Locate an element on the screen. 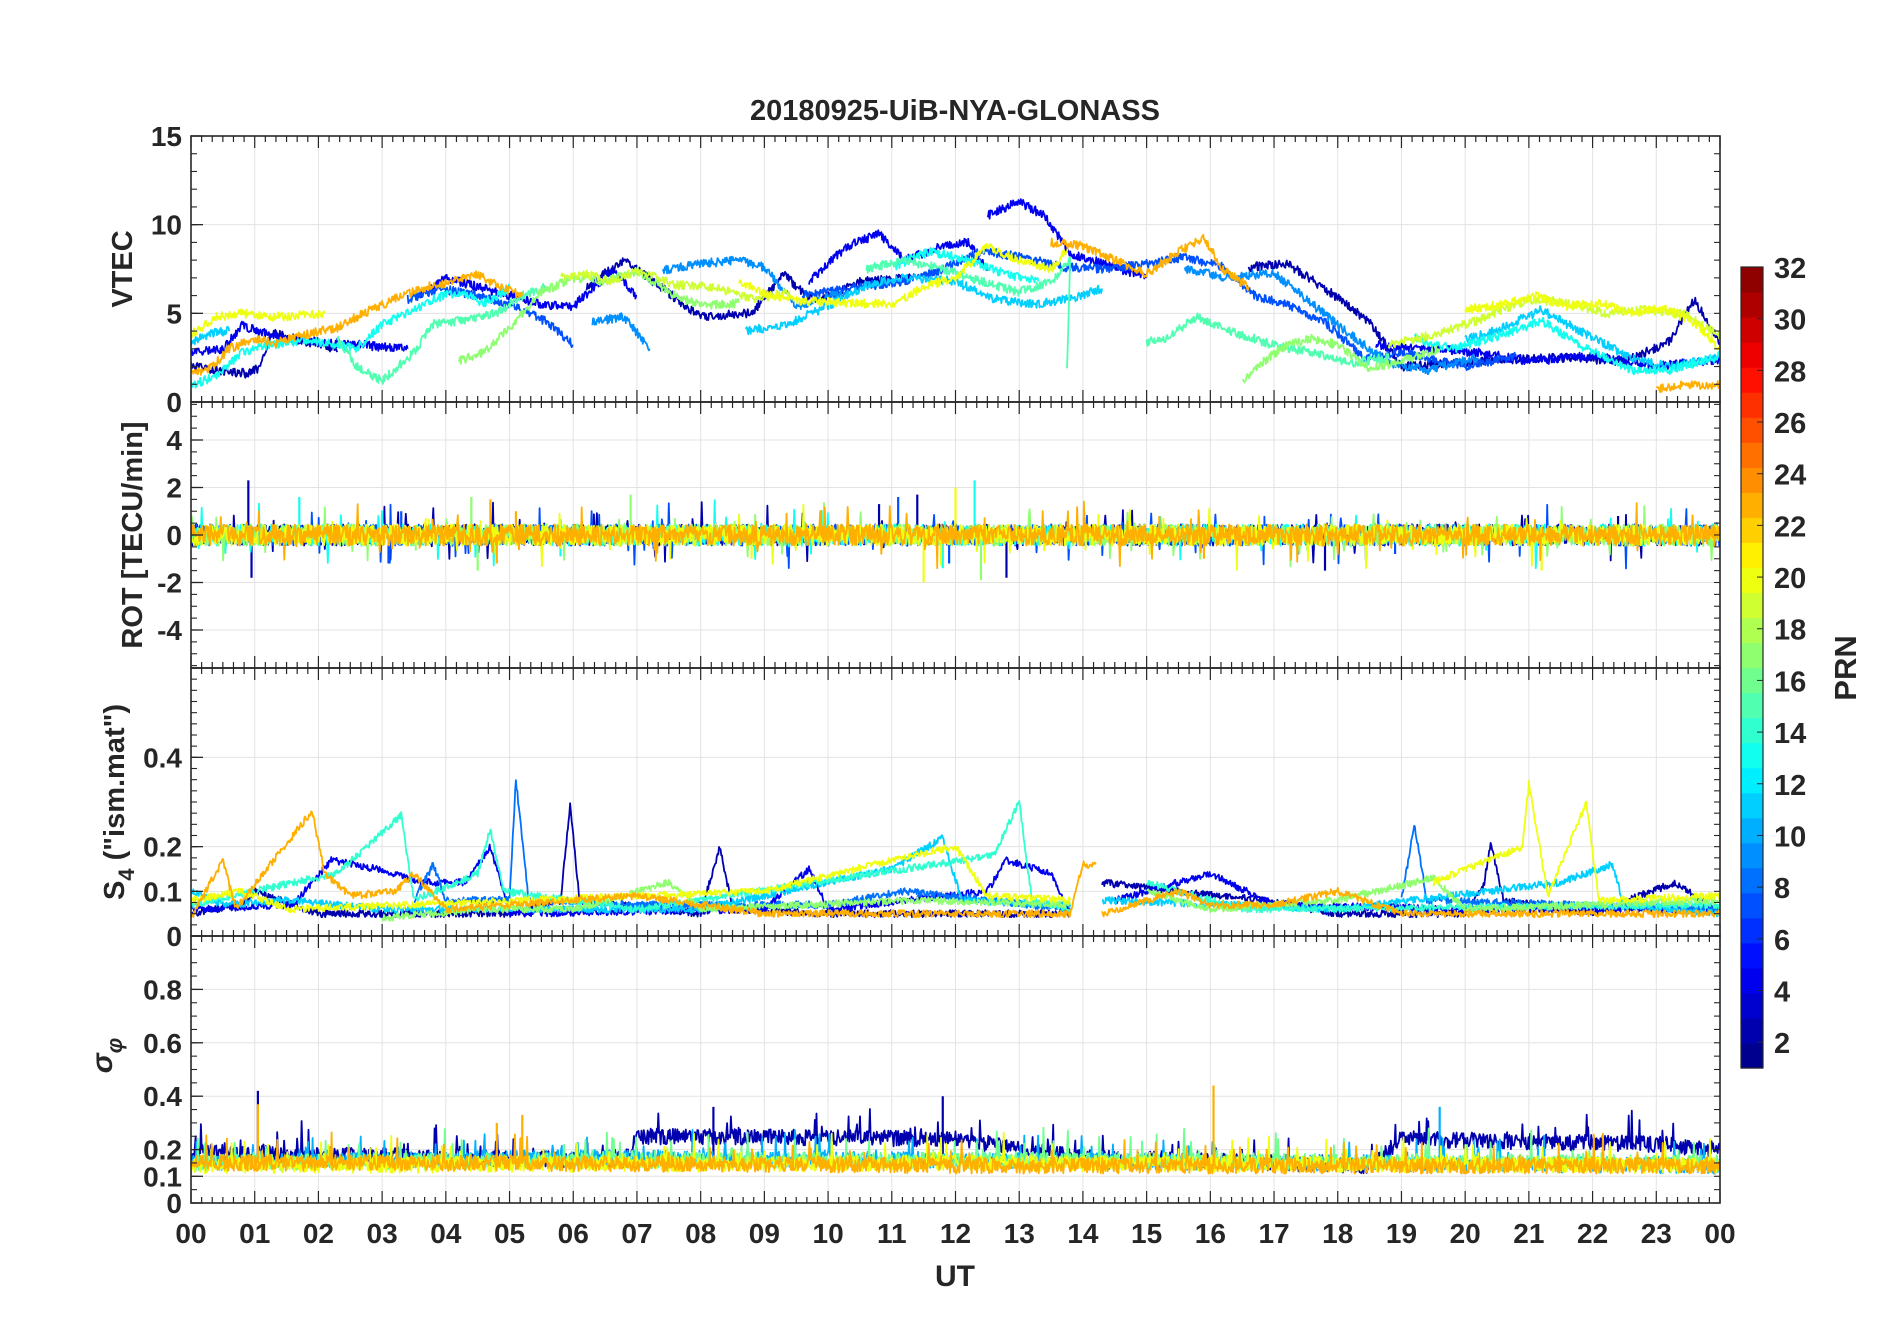  series-group is located at coordinates (955, 850).